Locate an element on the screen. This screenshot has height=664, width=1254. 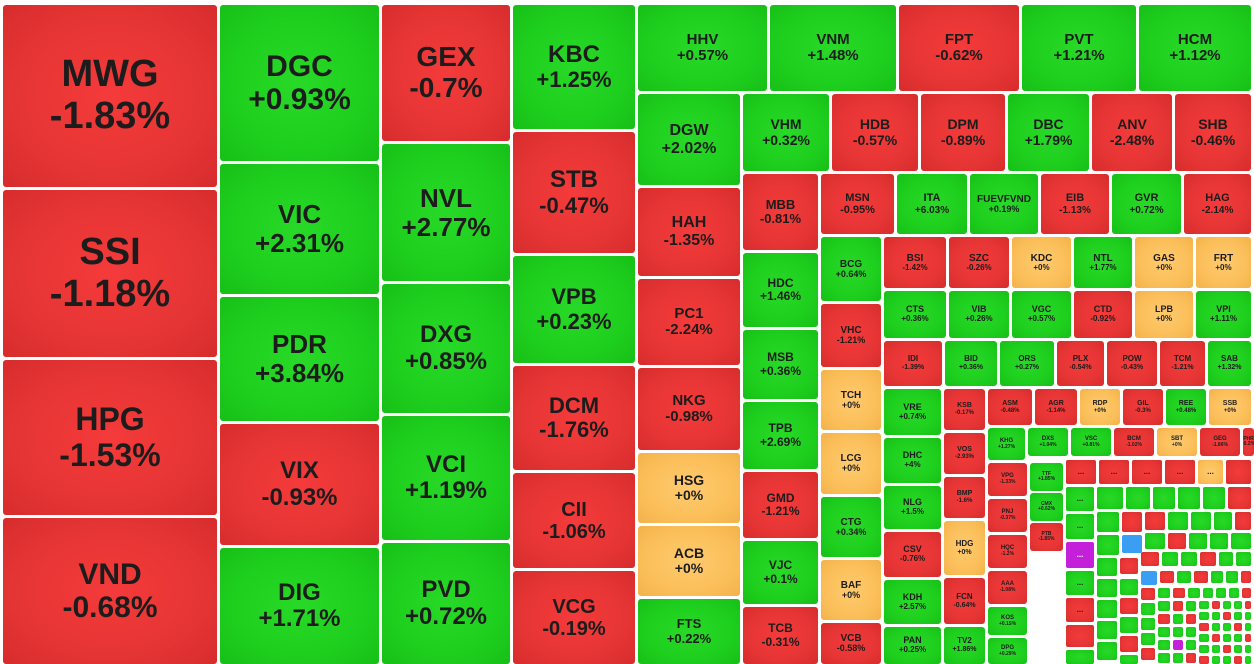
stock-tile-ctg: CTG +0.34% is located at coordinates (851, 527).